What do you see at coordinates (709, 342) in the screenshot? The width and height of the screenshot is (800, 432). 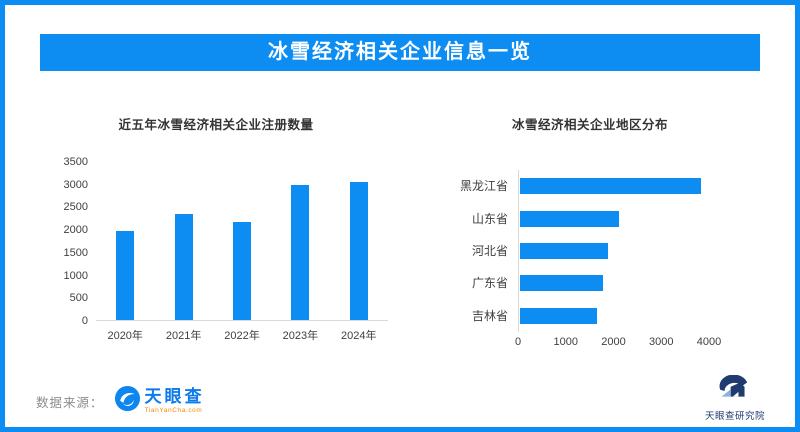 I see `x-tick-label: 4000` at bounding box center [709, 342].